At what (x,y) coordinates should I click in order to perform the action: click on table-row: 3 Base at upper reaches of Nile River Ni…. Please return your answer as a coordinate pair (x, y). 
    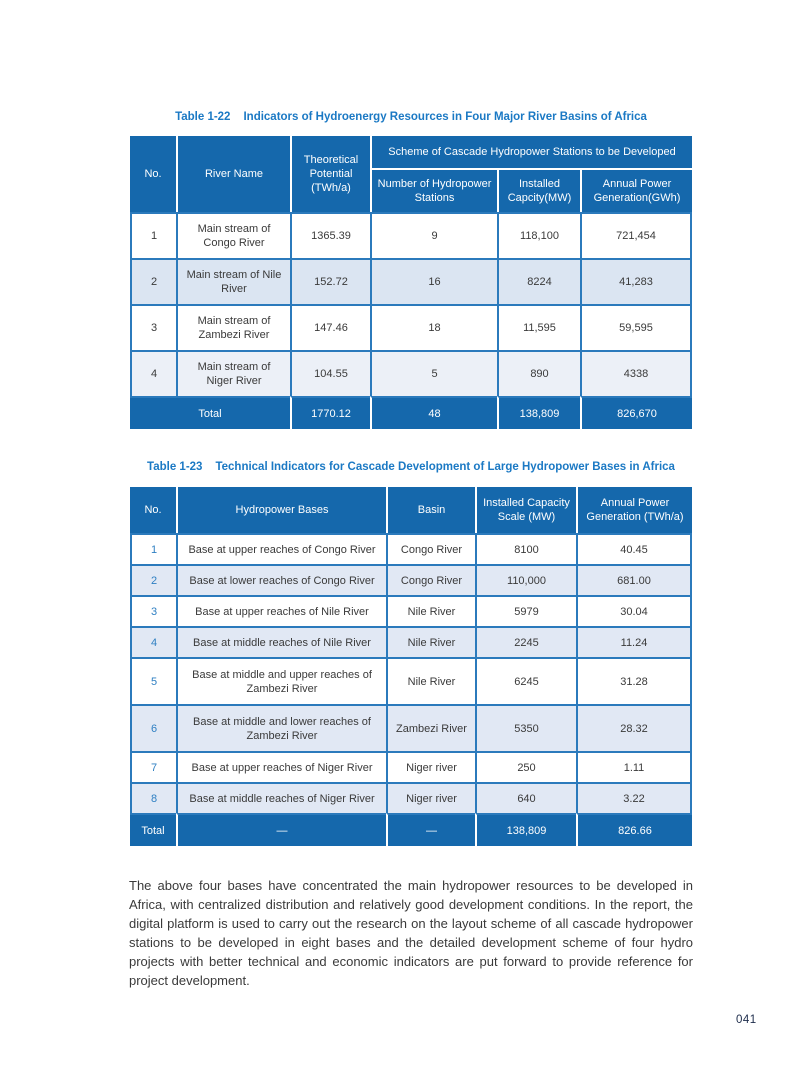
    Looking at the image, I should click on (411, 610).